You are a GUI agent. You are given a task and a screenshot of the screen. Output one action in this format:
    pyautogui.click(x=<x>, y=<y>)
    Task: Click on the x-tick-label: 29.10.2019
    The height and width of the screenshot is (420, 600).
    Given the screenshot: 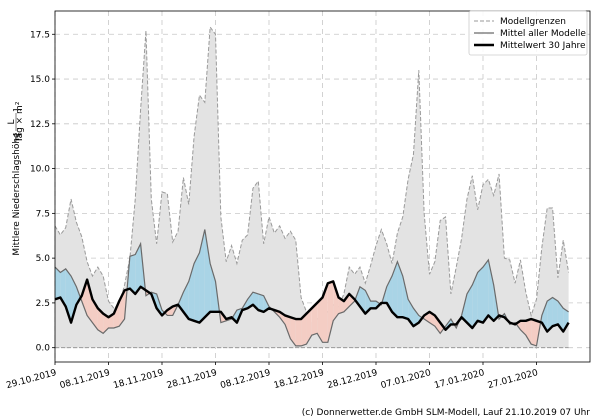 What is the action you would take?
    pyautogui.click(x=31, y=379)
    